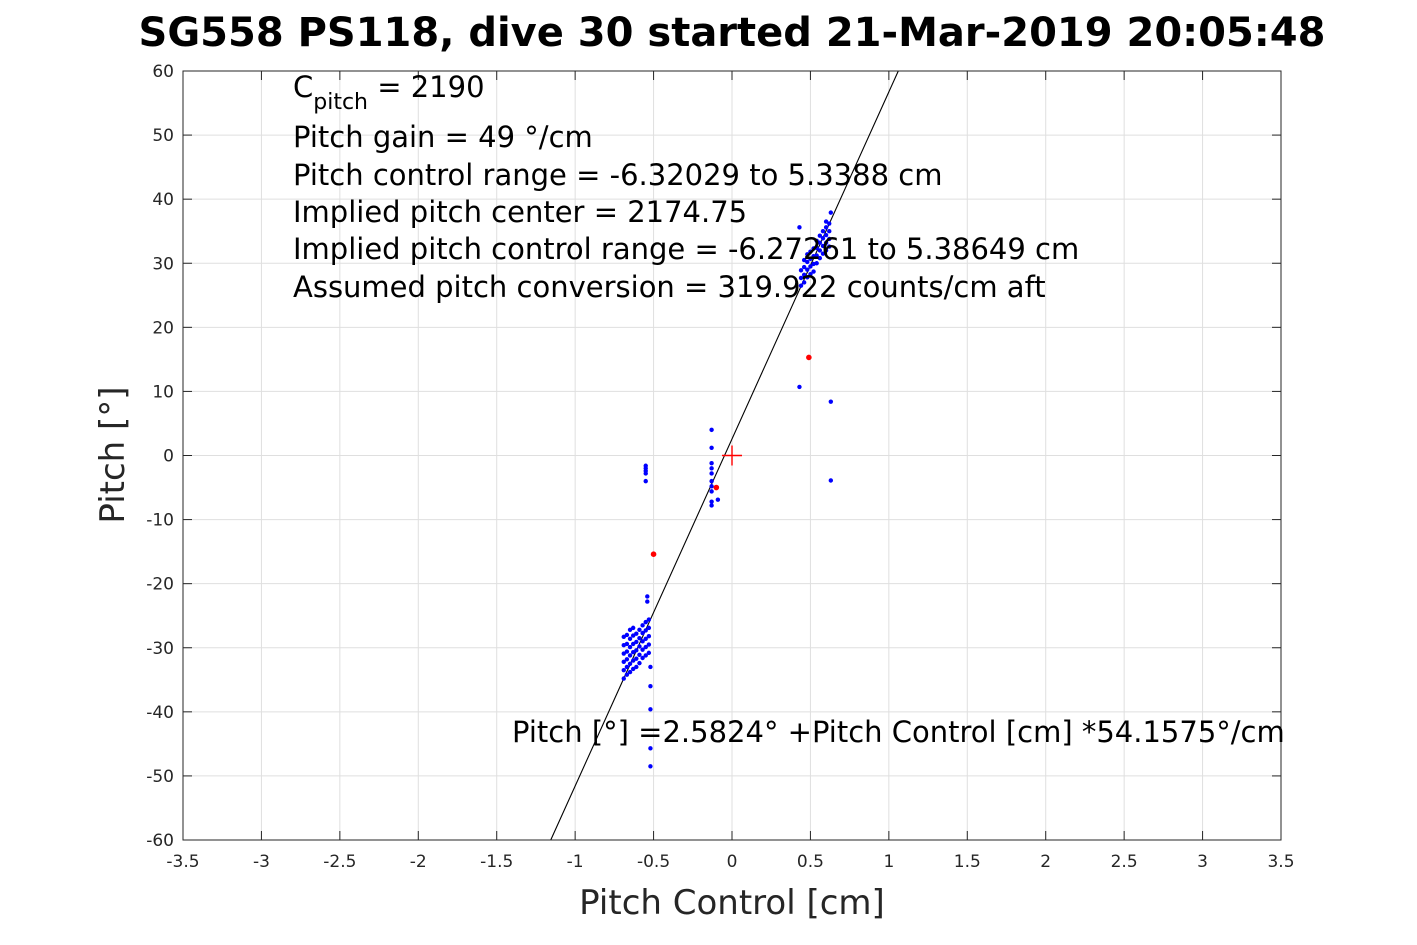 The width and height of the screenshot is (1417, 945). I want to click on x-tick-label: -0.5, so click(653, 862).